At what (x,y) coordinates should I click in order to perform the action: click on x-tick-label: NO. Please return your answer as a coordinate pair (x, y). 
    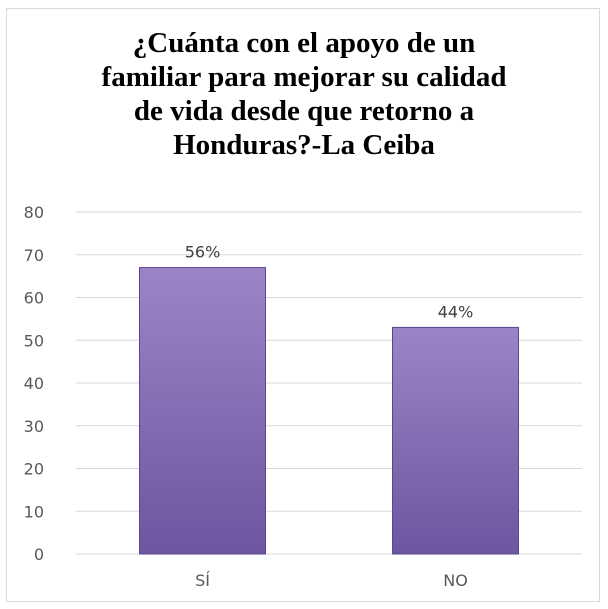
    Looking at the image, I should click on (455, 580).